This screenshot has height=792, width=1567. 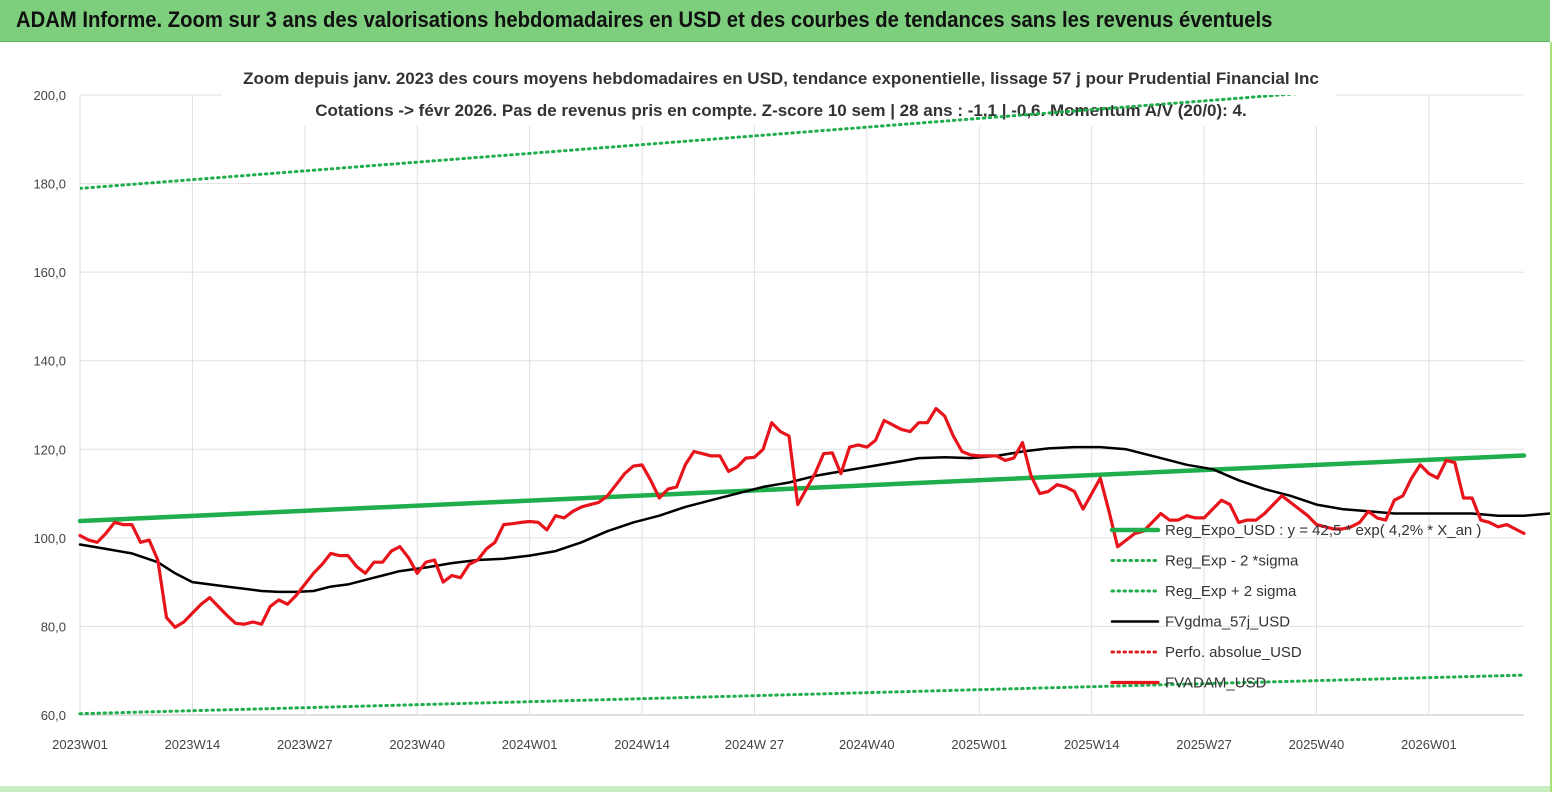 I want to click on legend-label-3: FVgdma_57j_USD, so click(x=1227, y=622).